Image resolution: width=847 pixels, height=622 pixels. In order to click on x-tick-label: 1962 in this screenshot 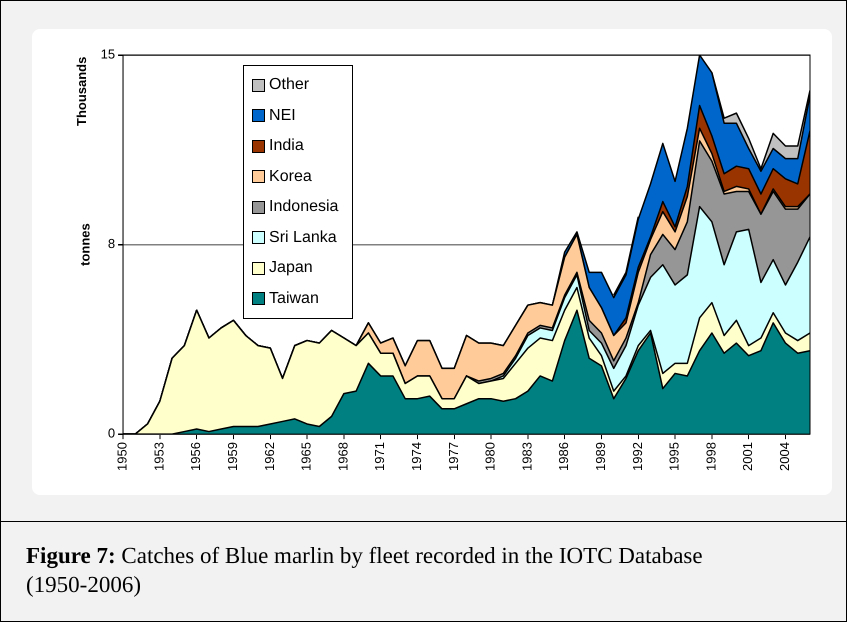, I will do `click(269, 456)`.